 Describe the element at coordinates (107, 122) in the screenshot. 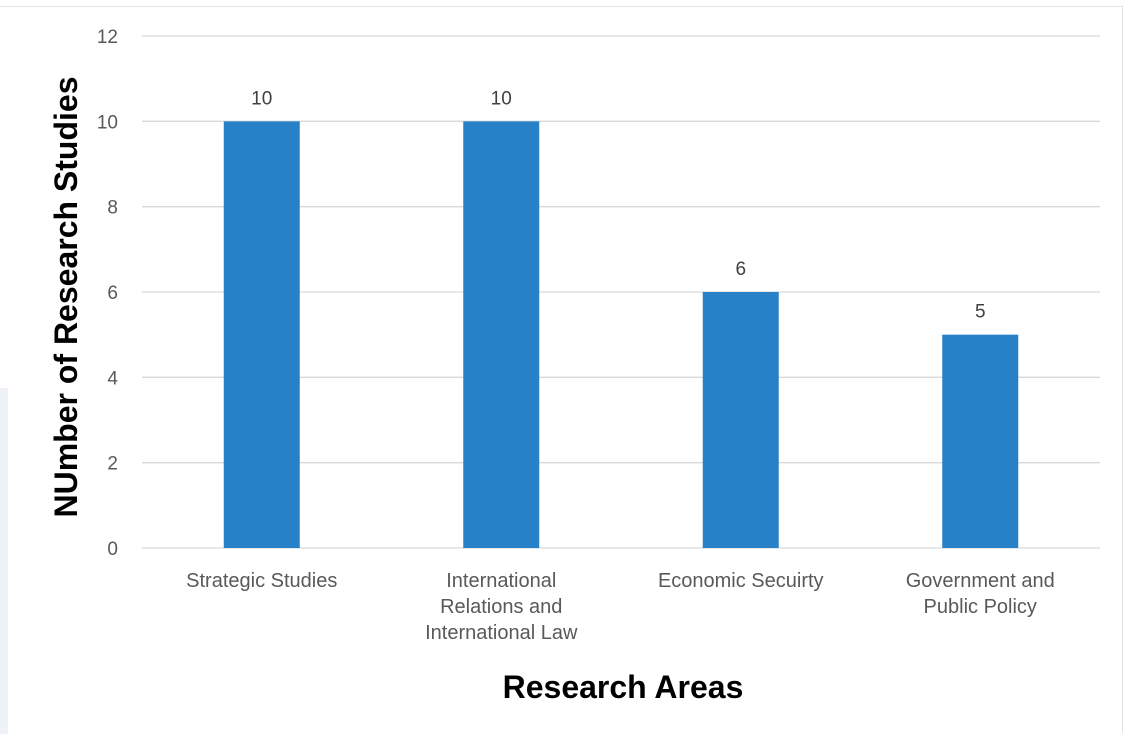

I see `y-tick-label: 10` at that location.